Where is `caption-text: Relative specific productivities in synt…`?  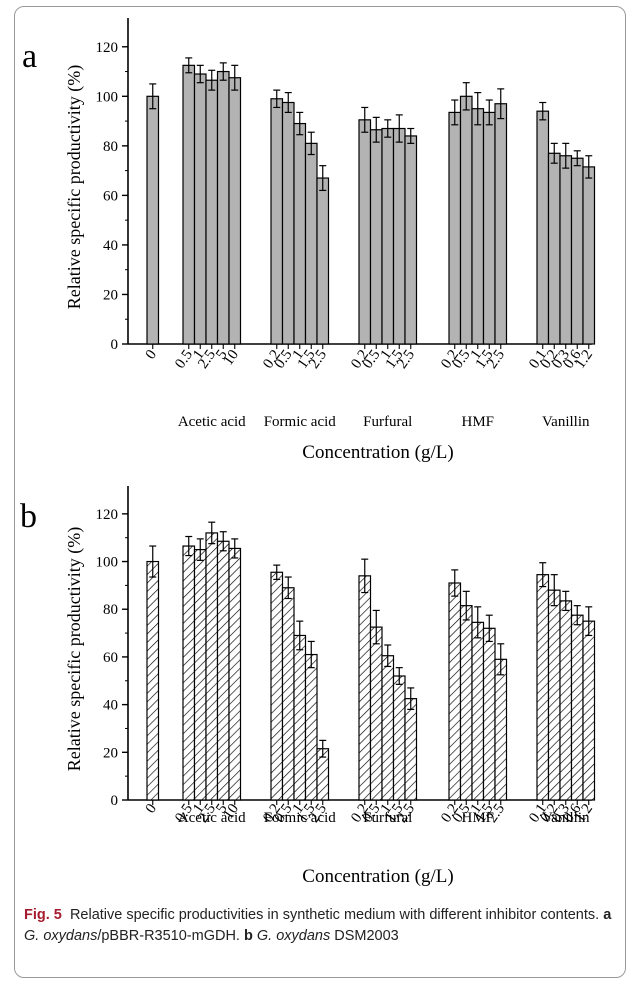
caption-text: Relative specific productivities in synt… is located at coordinates (334, 915).